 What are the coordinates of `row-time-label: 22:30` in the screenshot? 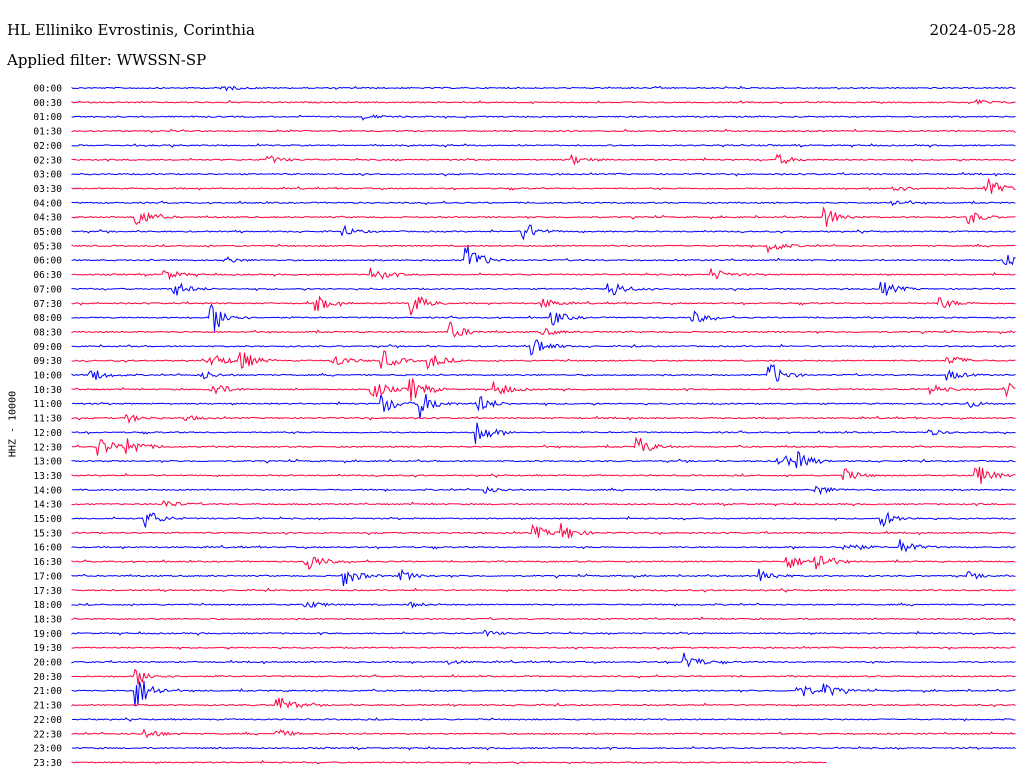 It's located at (47, 734).